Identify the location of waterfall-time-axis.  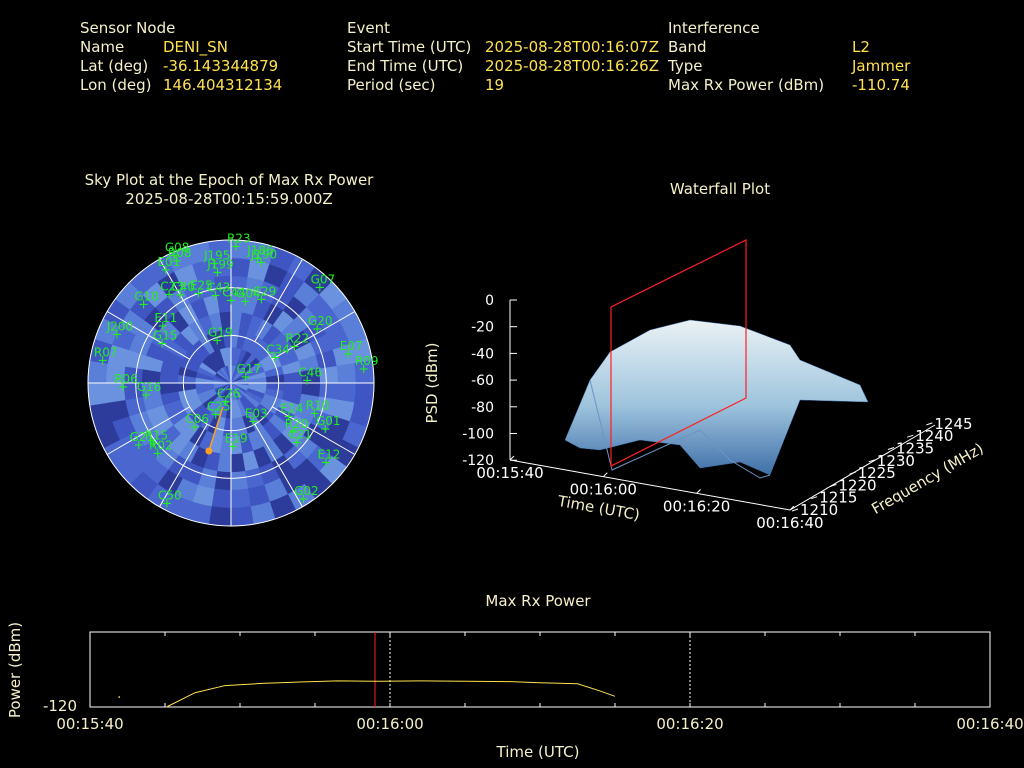
(650, 485).